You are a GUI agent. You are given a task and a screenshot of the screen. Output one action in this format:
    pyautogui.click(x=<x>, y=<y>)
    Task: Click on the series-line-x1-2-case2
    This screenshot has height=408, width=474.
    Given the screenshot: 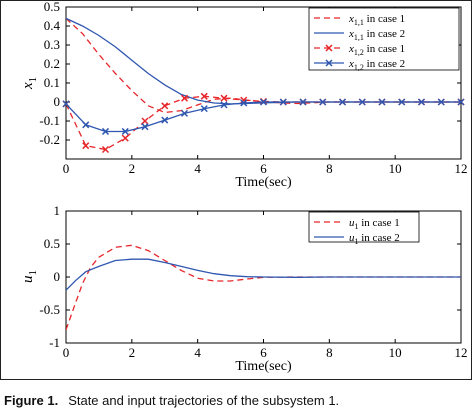 What is the action you would take?
    pyautogui.click(x=263, y=117)
    